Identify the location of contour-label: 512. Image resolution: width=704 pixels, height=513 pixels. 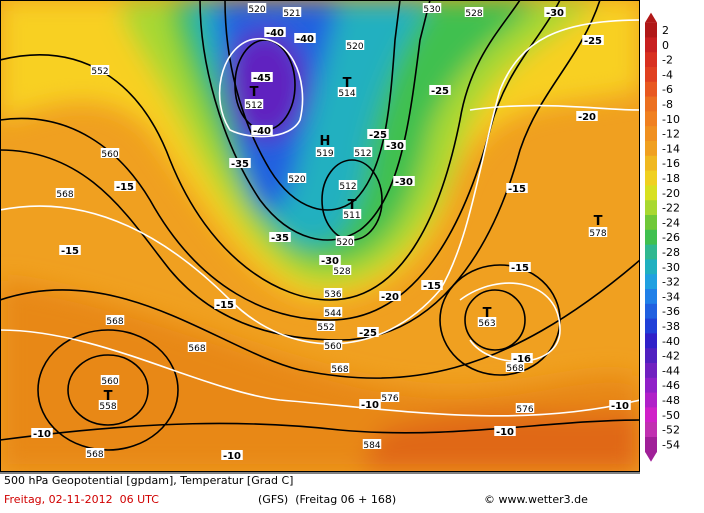
(362, 154).